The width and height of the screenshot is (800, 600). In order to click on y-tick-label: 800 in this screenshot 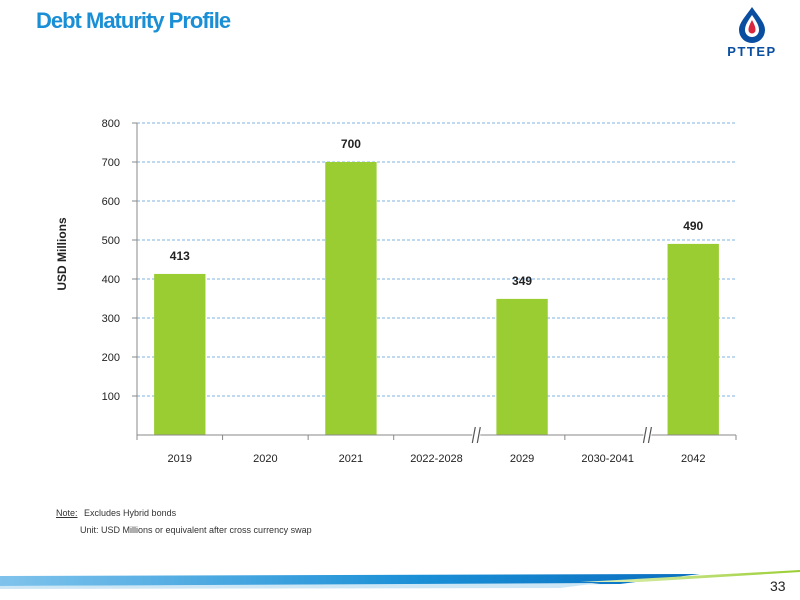, I will do `click(111, 124)`.